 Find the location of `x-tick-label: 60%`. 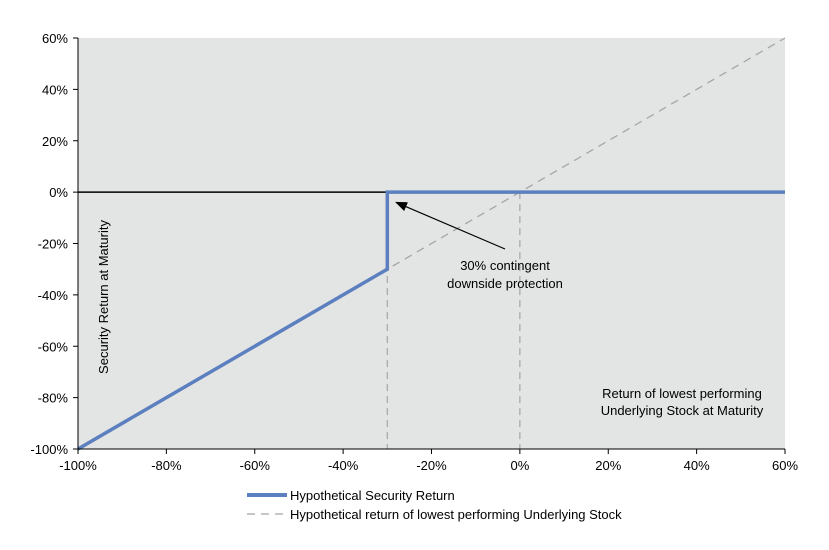

x-tick-label: 60% is located at coordinates (785, 465).